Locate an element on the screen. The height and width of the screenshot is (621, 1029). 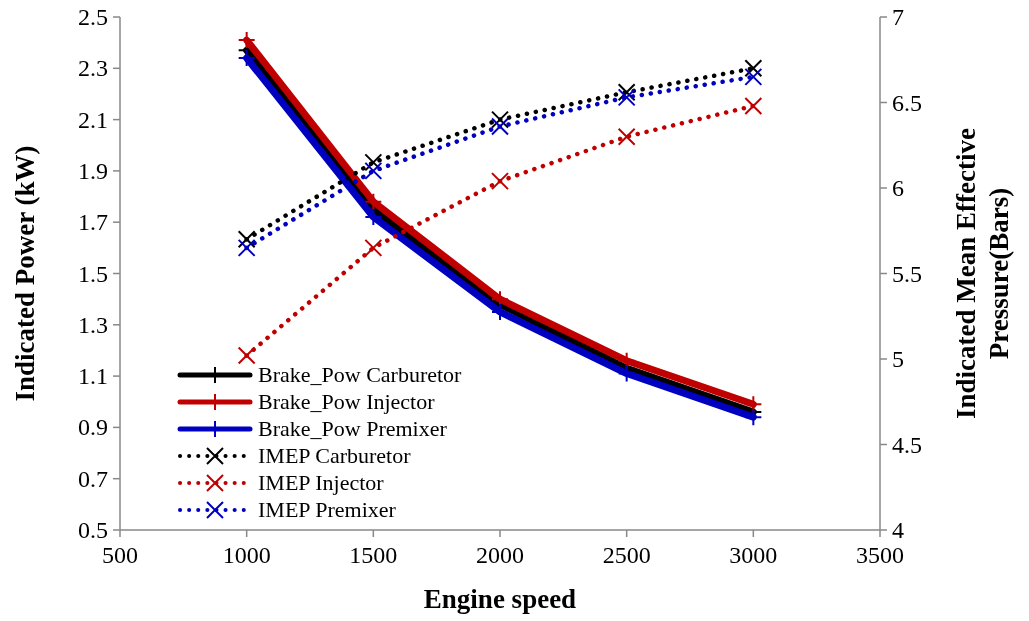
legend-label: IMEP Injector is located at coordinates (321, 482).